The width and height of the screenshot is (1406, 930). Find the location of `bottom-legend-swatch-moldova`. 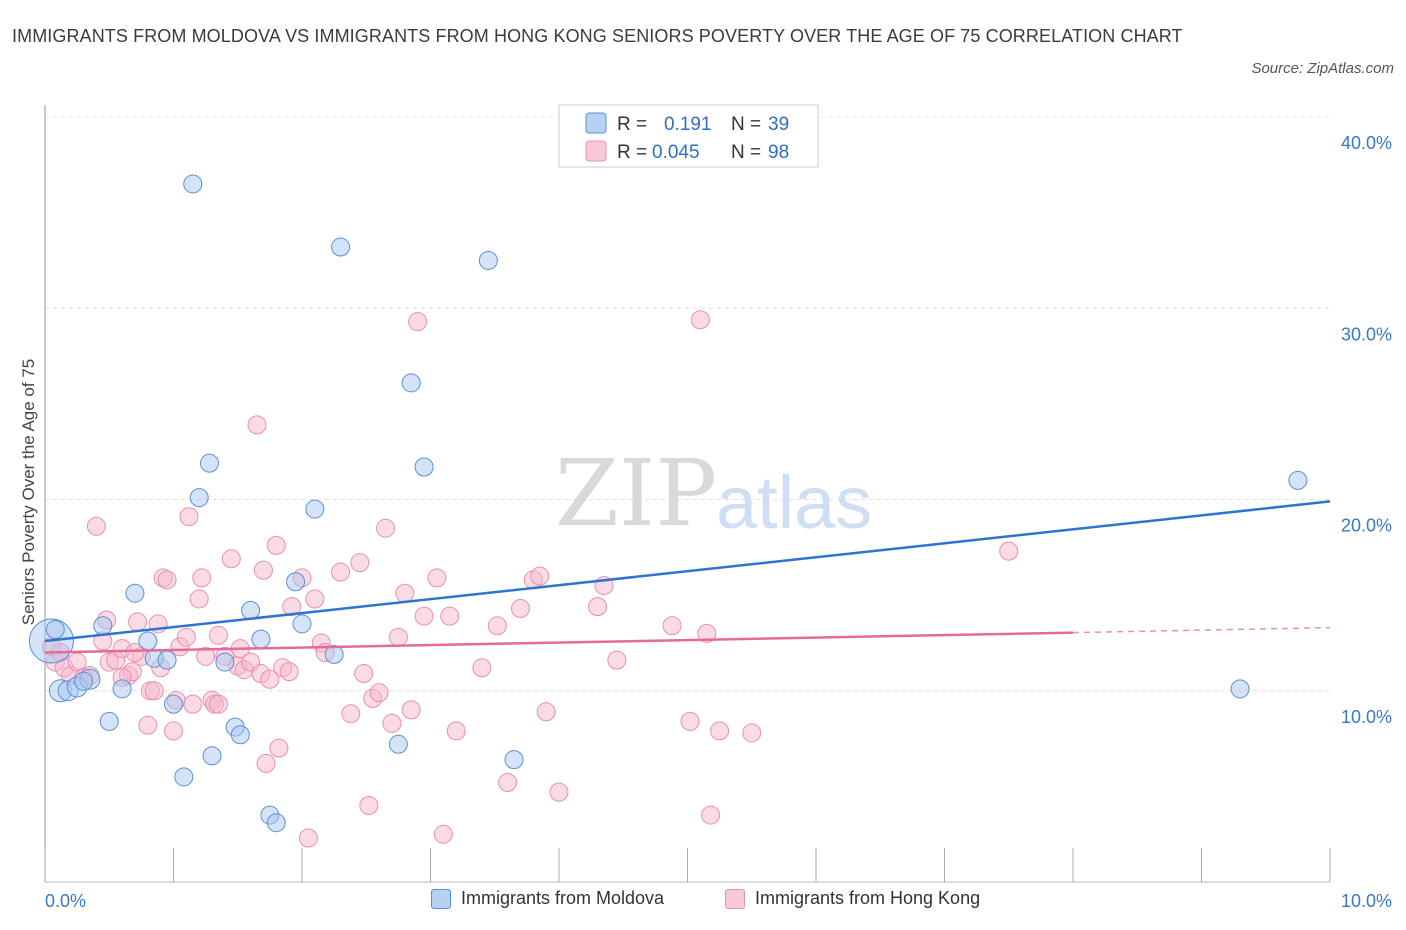

bottom-legend-swatch-moldova is located at coordinates (441, 898).